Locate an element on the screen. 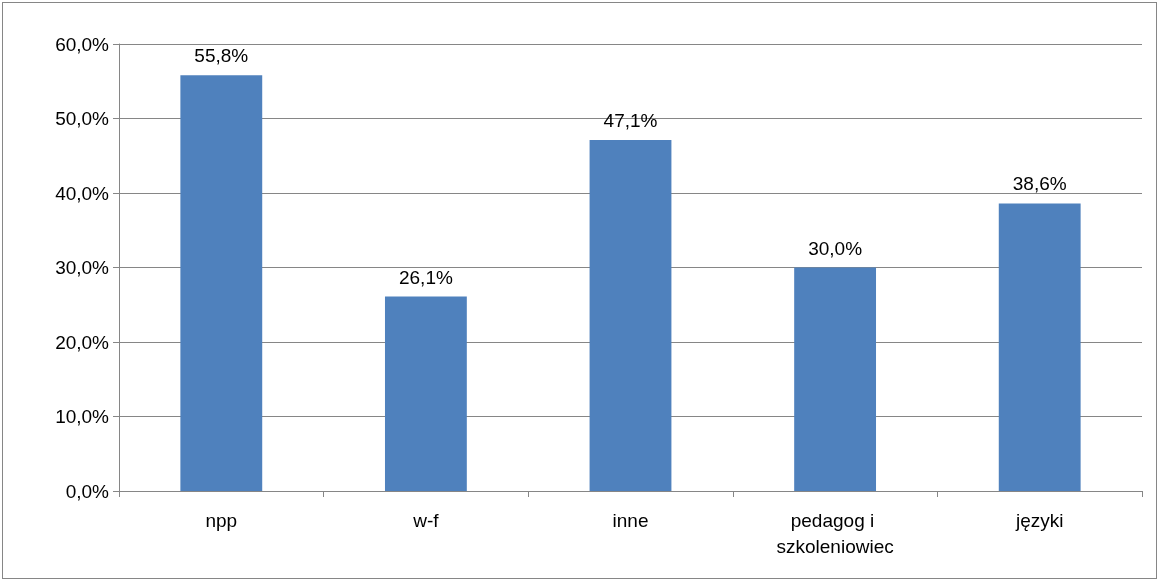  y-tick-label: 10,0% is located at coordinates (82, 416).